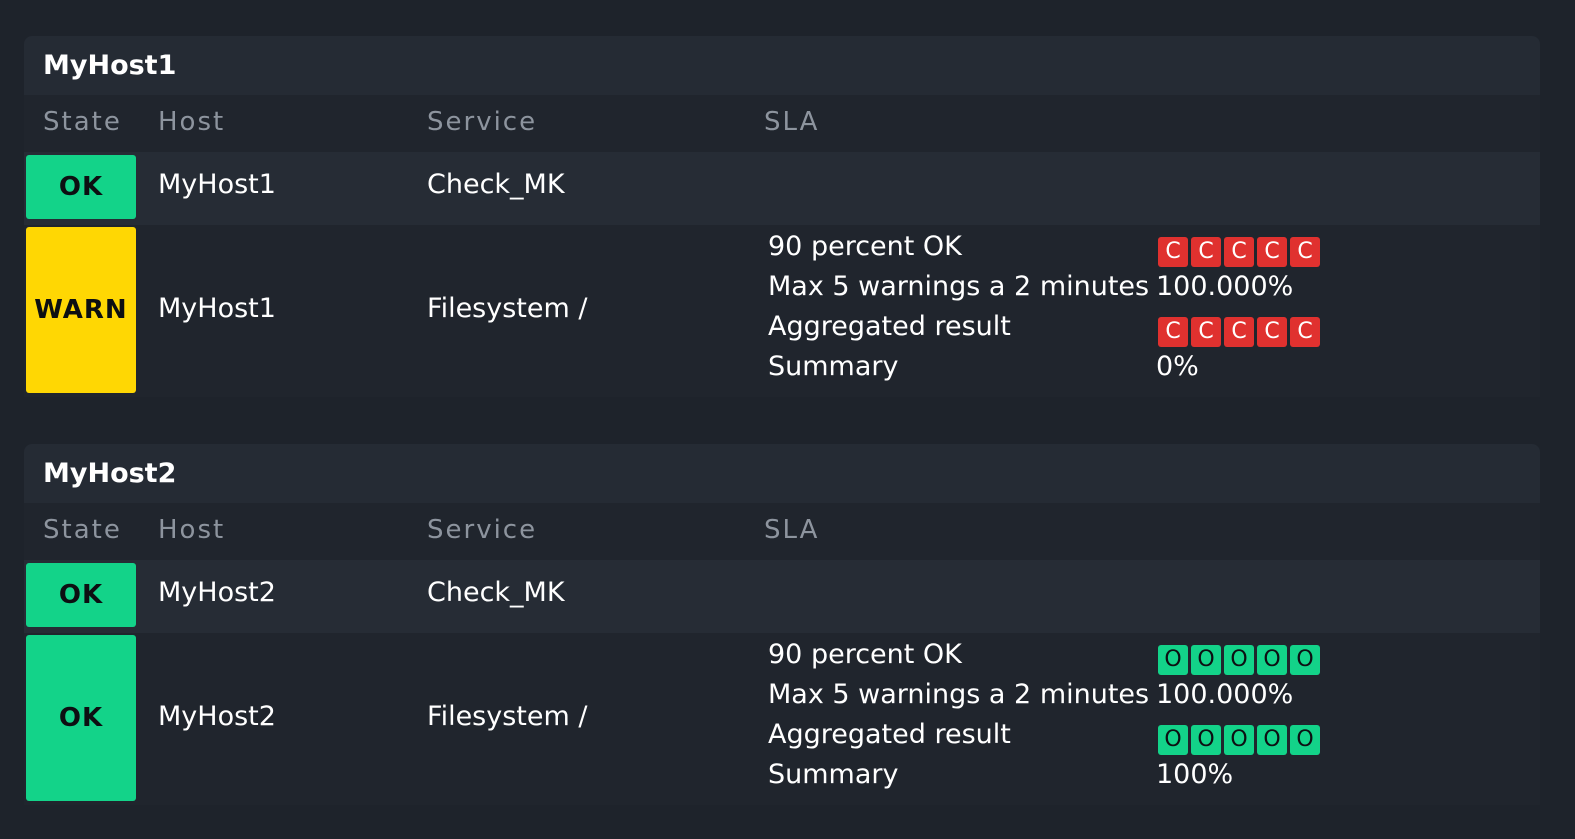 The image size is (1575, 839). I want to click on table-row: OK MyHost2 Check_MK, so click(782, 596).